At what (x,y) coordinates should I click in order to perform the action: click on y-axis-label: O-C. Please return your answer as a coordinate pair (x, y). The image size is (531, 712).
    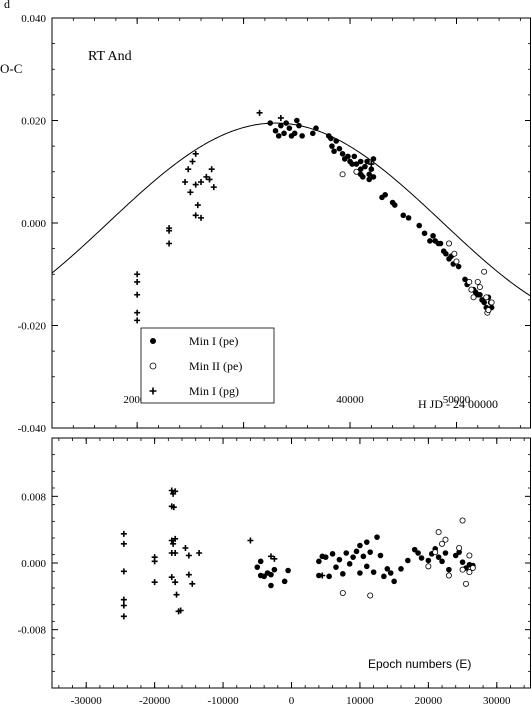
    Looking at the image, I should click on (11, 68).